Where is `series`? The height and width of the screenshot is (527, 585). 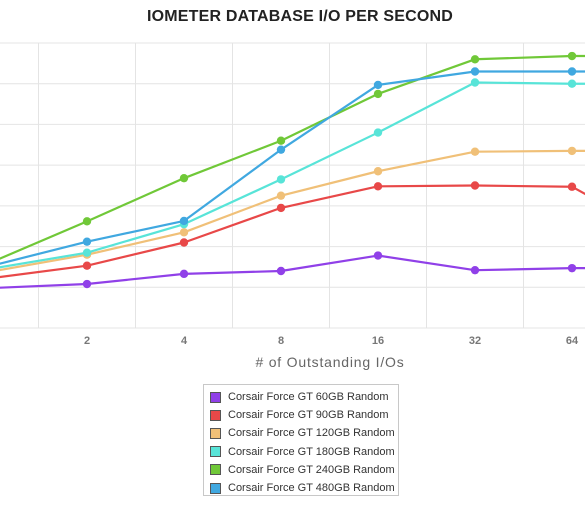 series is located at coordinates (292, 270).